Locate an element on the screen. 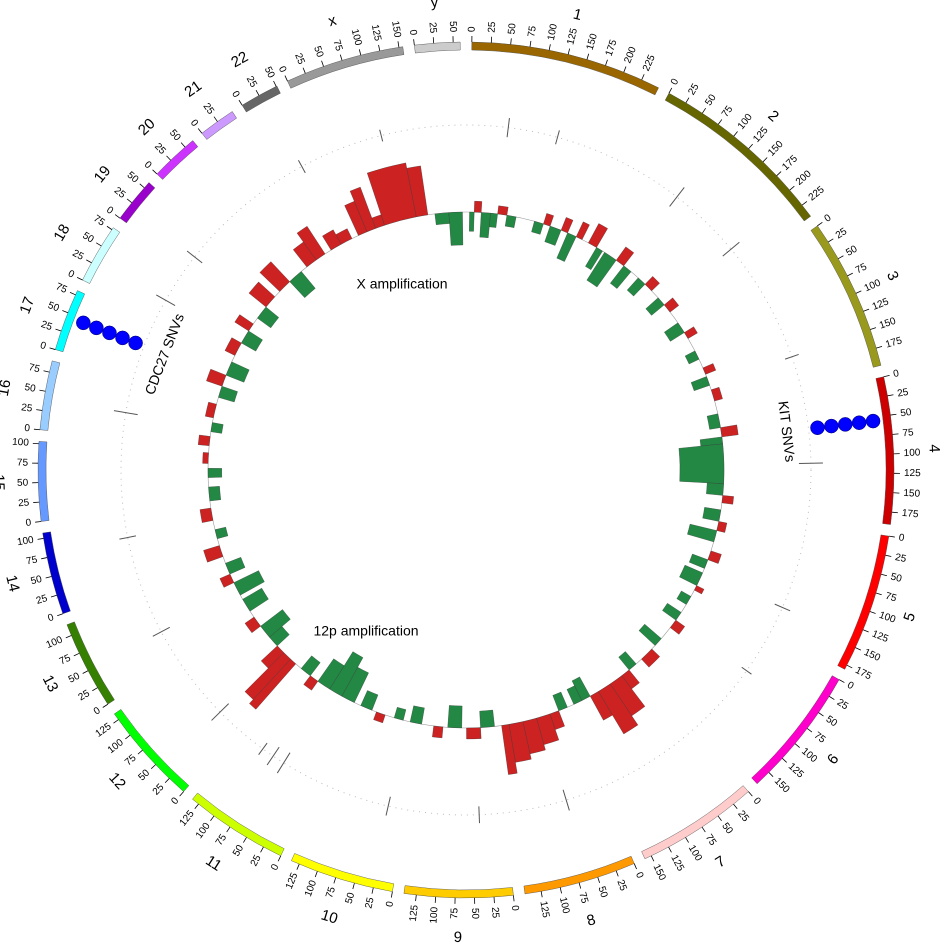 This screenshot has width=946, height=950. chromosome-name: 14 is located at coordinates (12, 583).